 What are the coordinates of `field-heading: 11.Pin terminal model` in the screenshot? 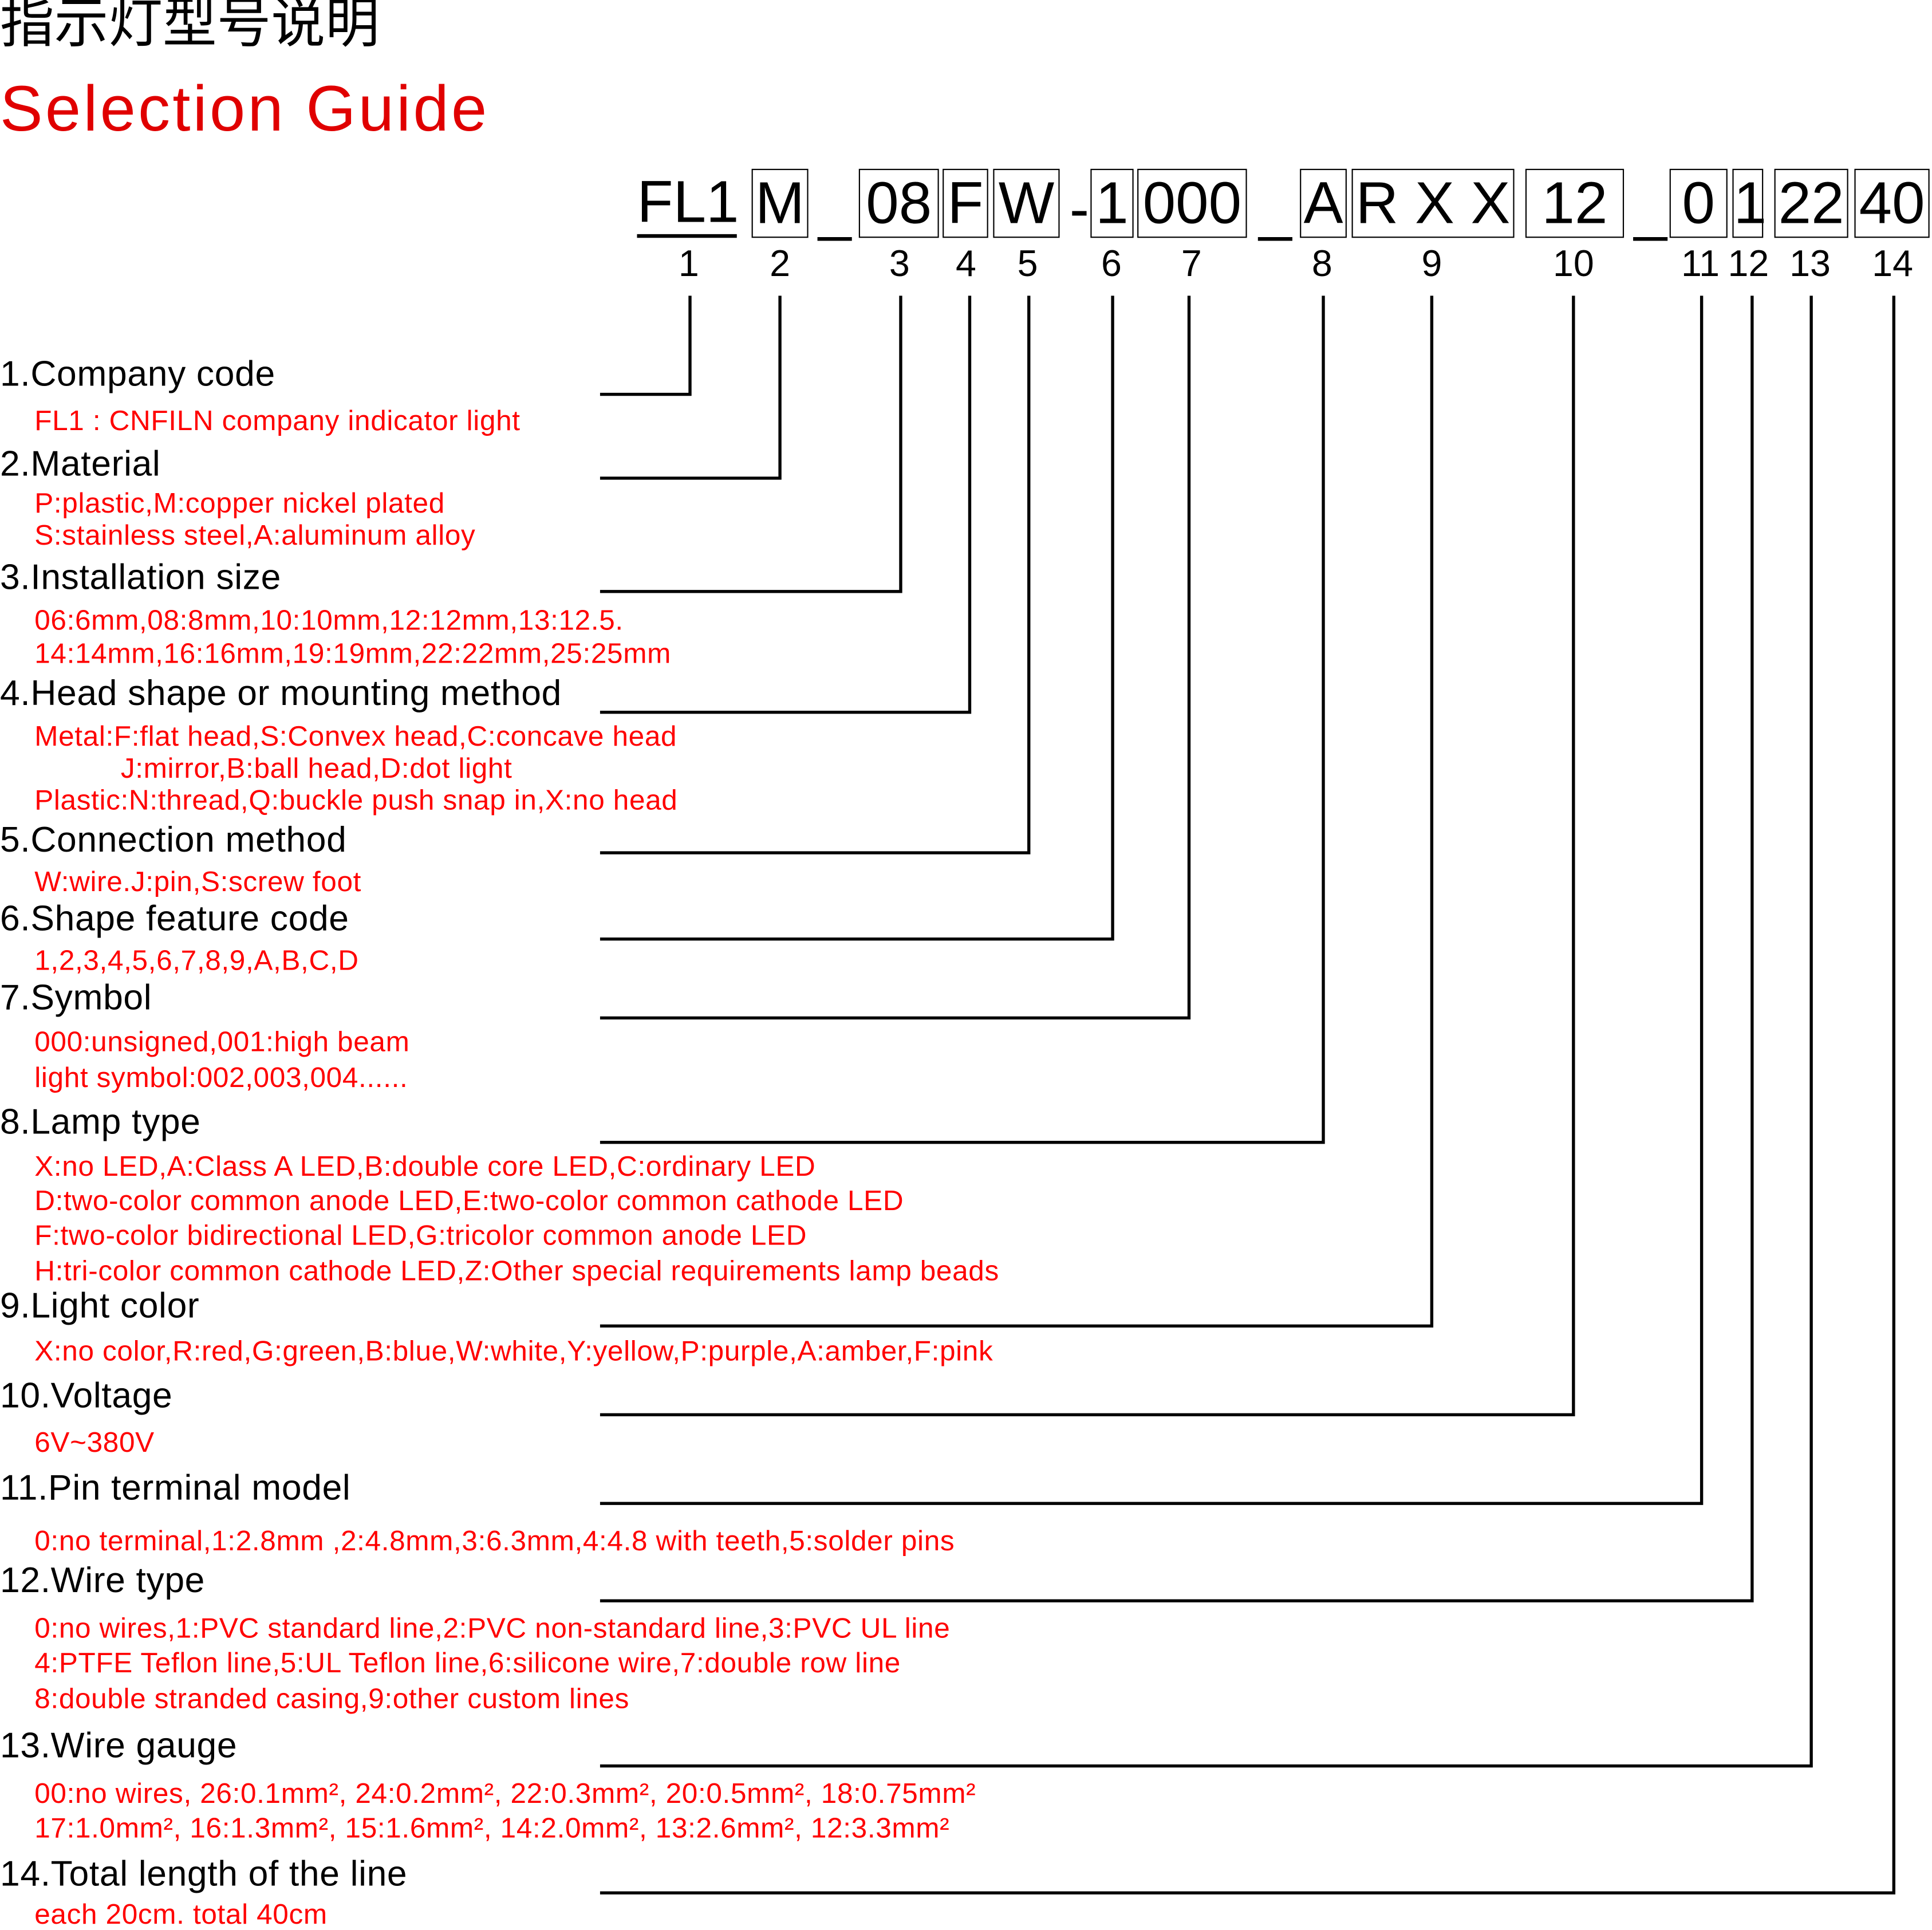 It's located at (175, 1488).